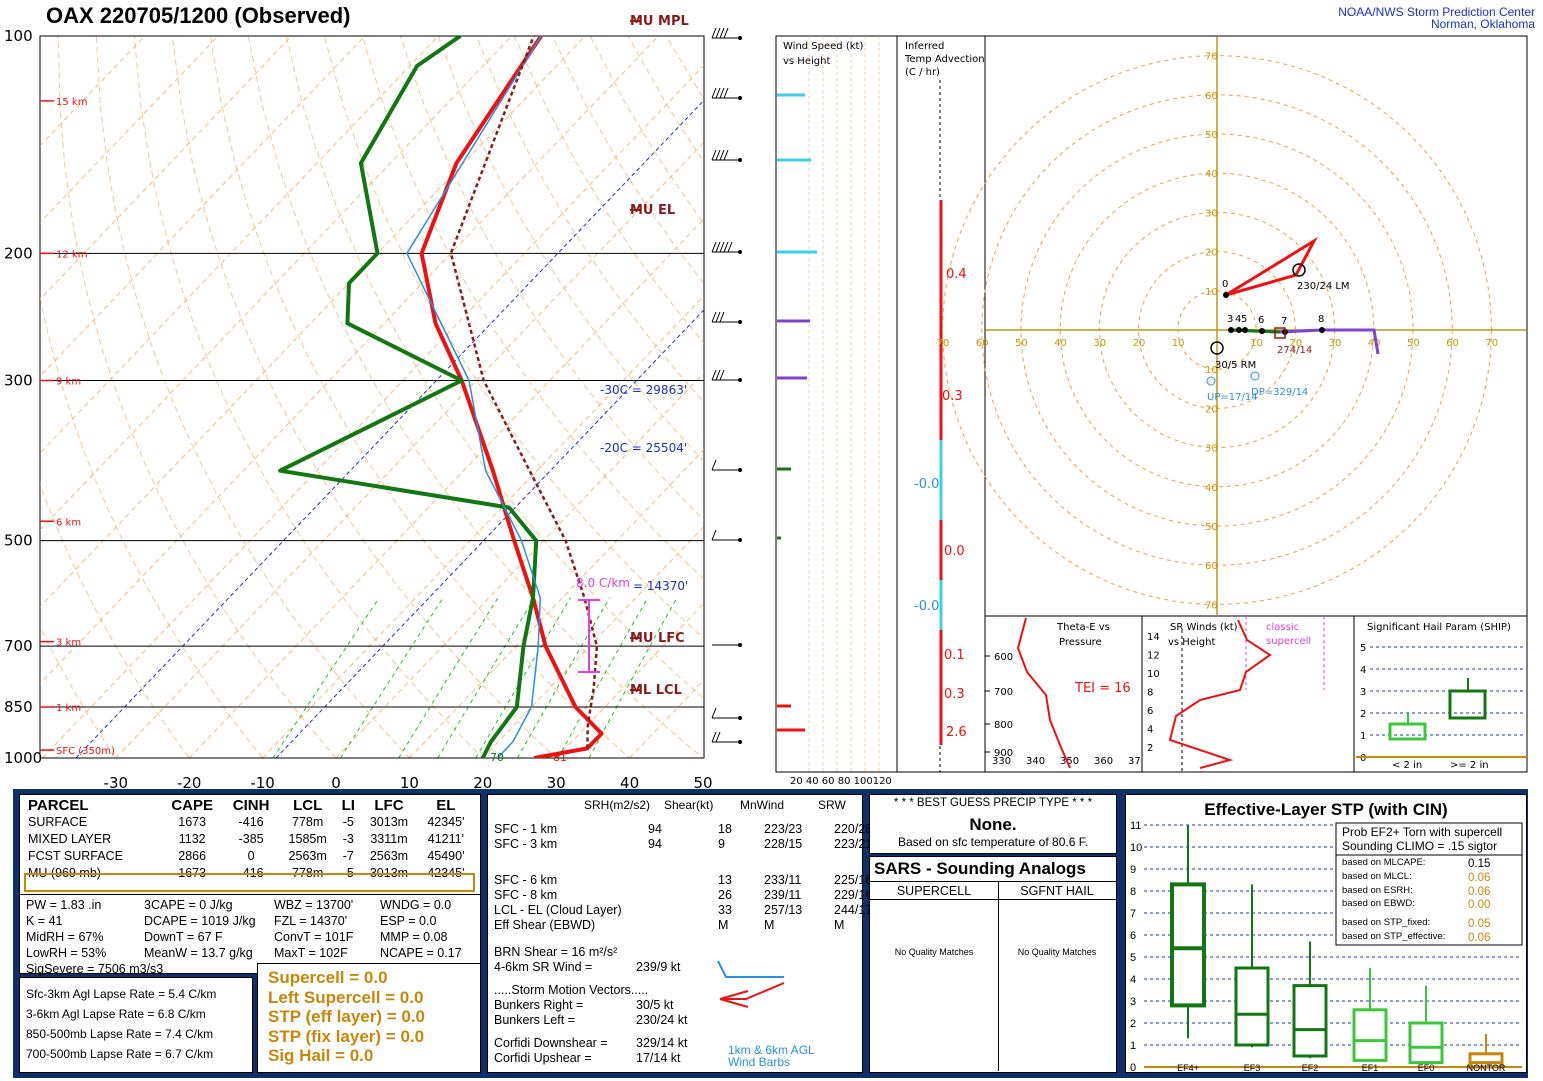 The width and height of the screenshot is (1543, 1081). What do you see at coordinates (1378, 903) in the screenshot?
I see `stp-prob-label: based on EBWD:` at bounding box center [1378, 903].